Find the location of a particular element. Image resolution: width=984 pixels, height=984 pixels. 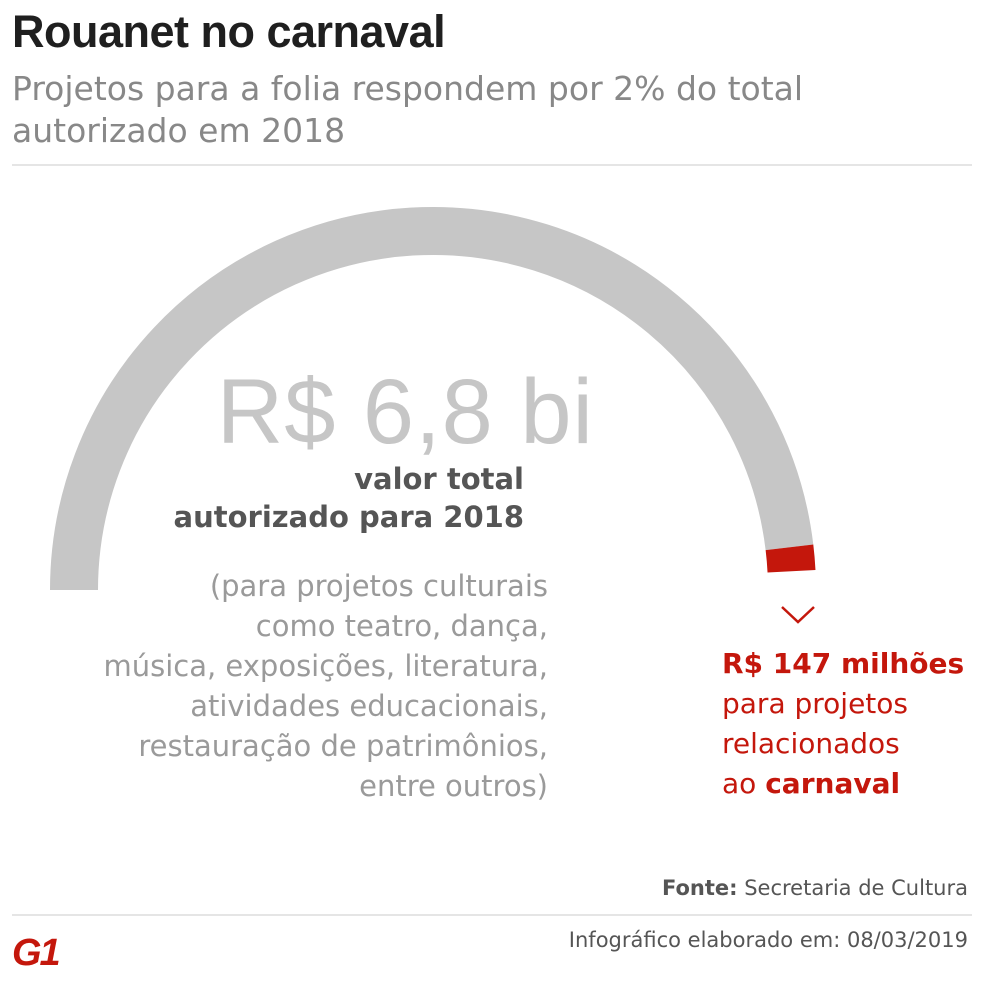

source-value: Secretaria de Cultura is located at coordinates (852, 888).